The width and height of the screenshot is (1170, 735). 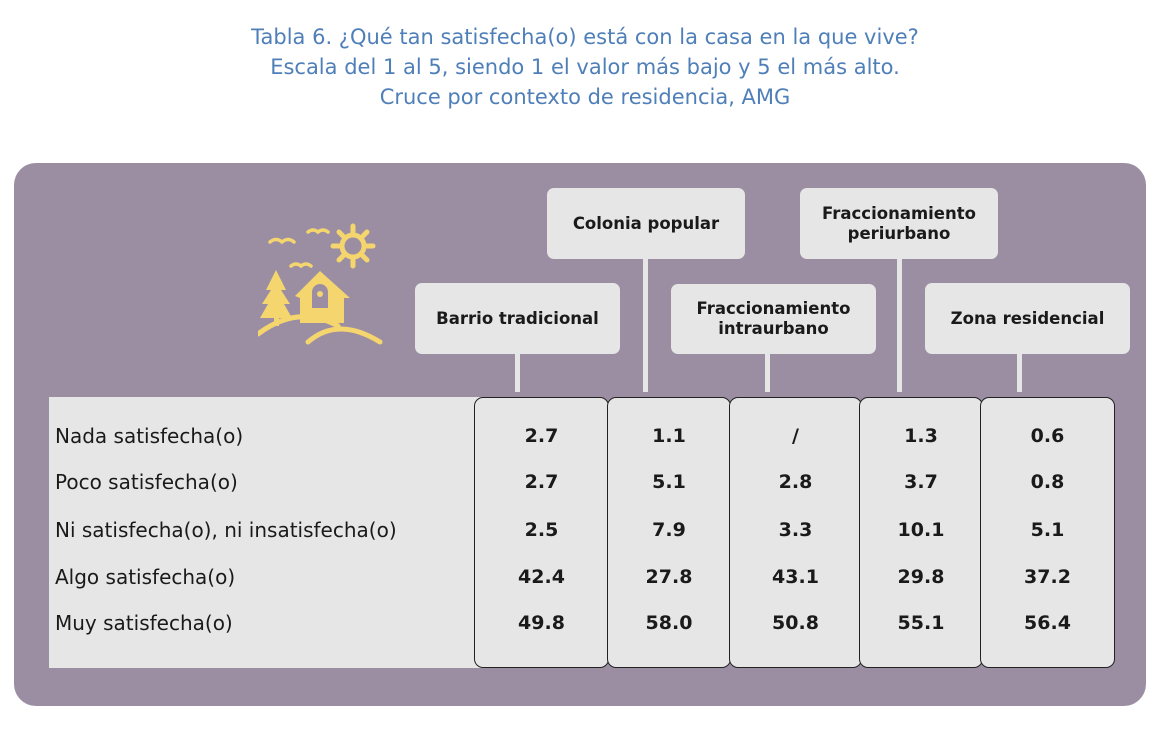 What do you see at coordinates (585, 97) in the screenshot?
I see `title-line-3: Cruce por contexto de residencia, AMG` at bounding box center [585, 97].